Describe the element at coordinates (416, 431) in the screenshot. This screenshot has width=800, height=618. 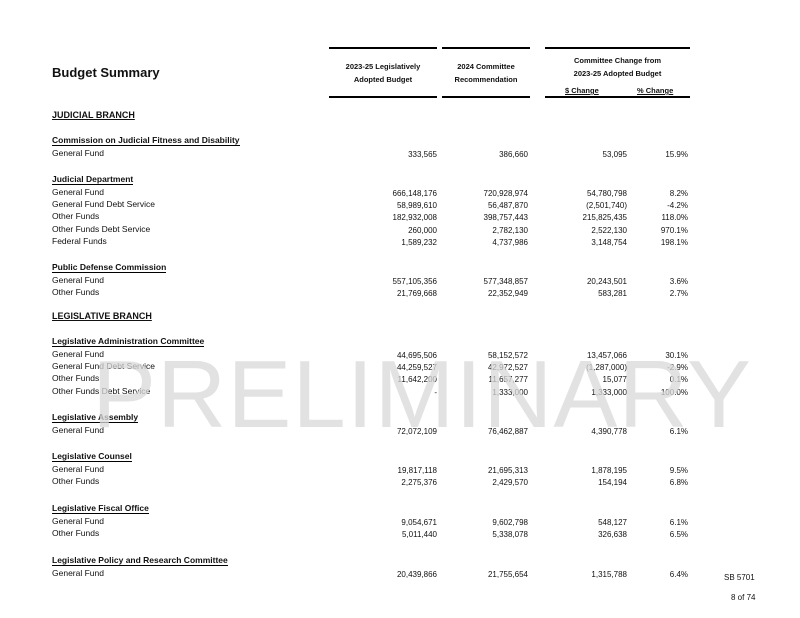
I see `adopted-value: 72,072,109` at that location.